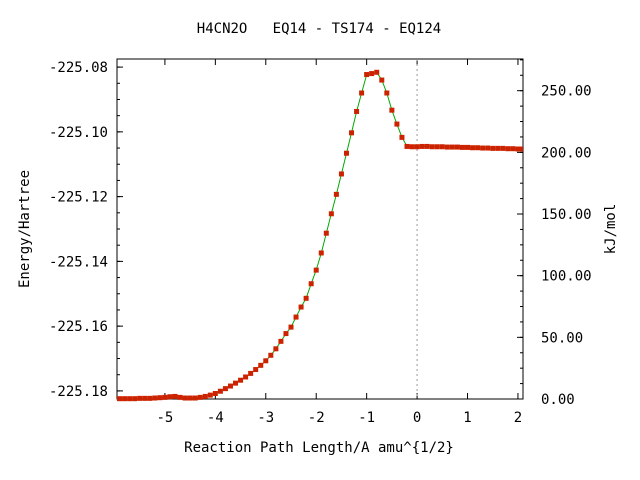 This screenshot has width=640, height=480. Describe the element at coordinates (316, 418) in the screenshot. I see `x-tick-label: -2` at that location.